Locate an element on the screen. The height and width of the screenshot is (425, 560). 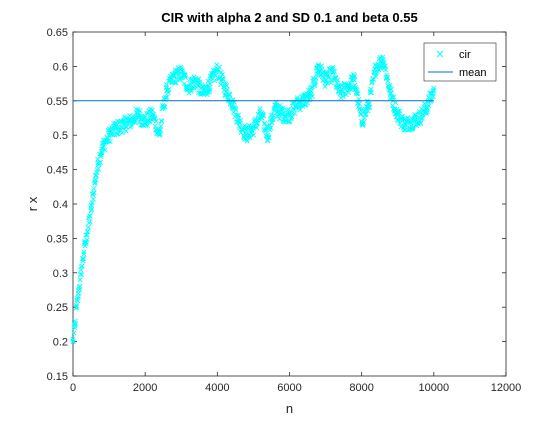
y-tick-label: 0.15 is located at coordinates (57, 377).